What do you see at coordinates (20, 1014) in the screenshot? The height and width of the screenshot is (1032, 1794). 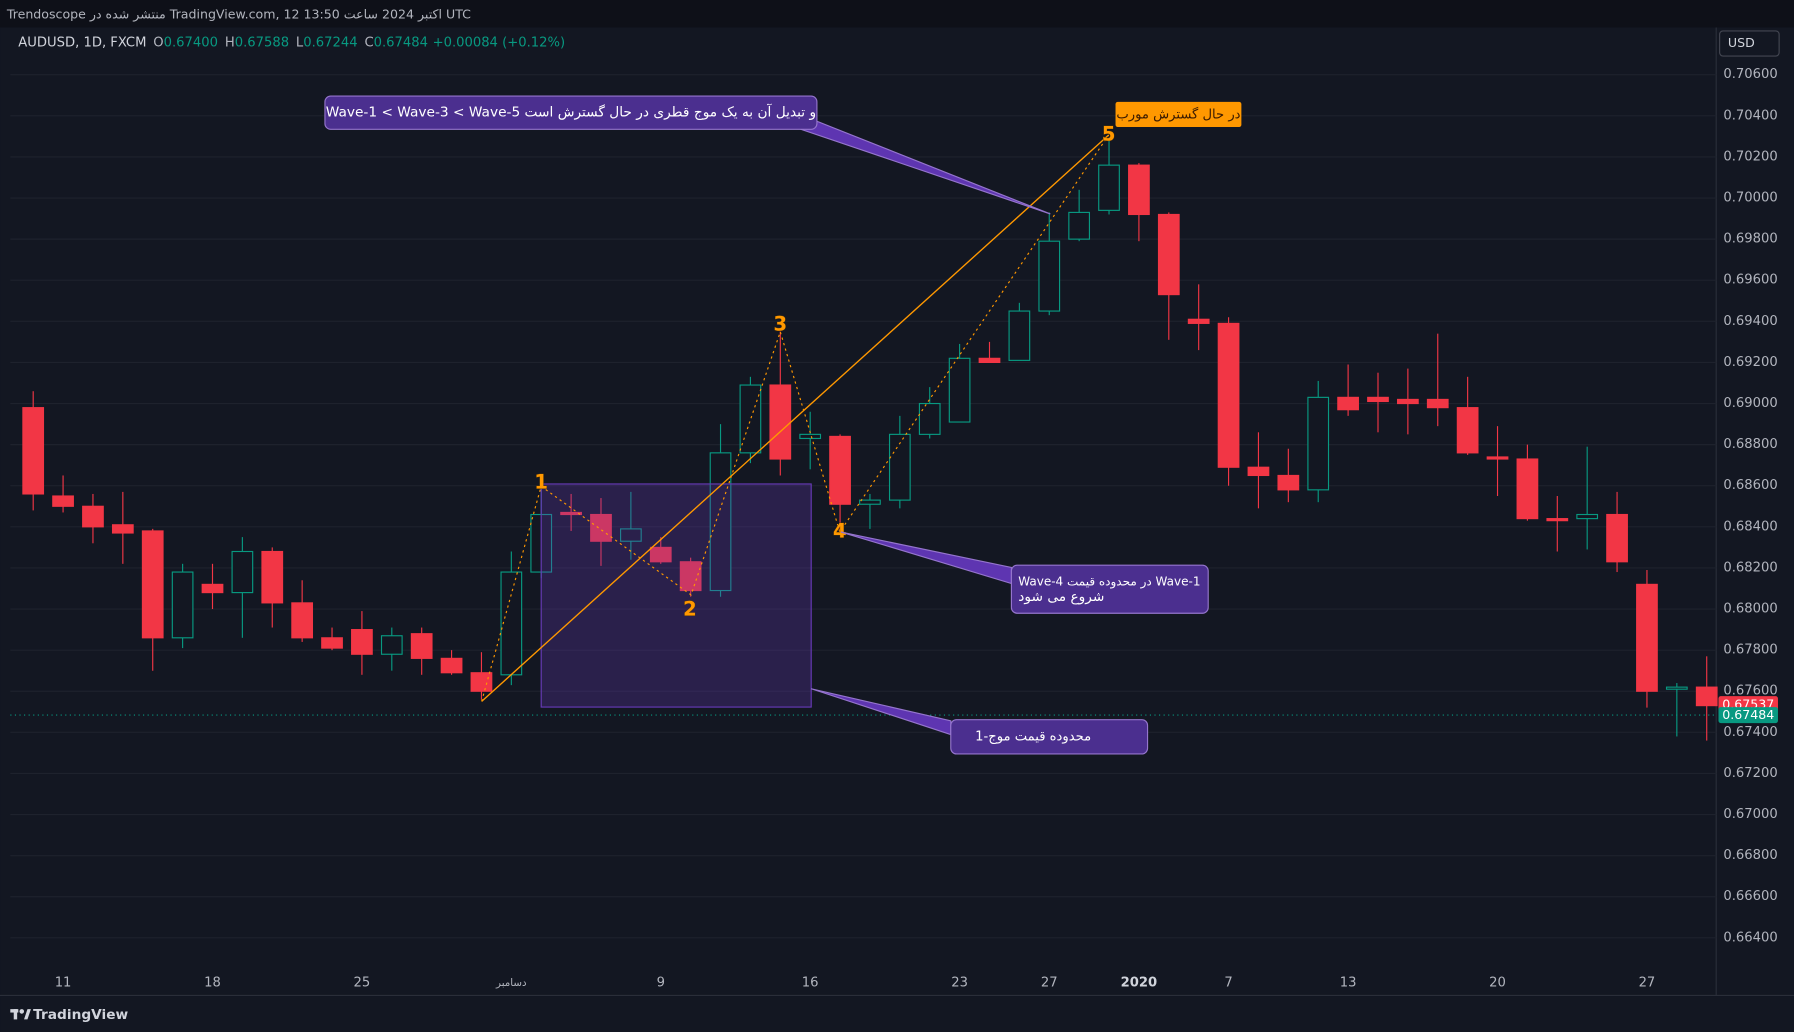 I see `brand-logo` at bounding box center [20, 1014].